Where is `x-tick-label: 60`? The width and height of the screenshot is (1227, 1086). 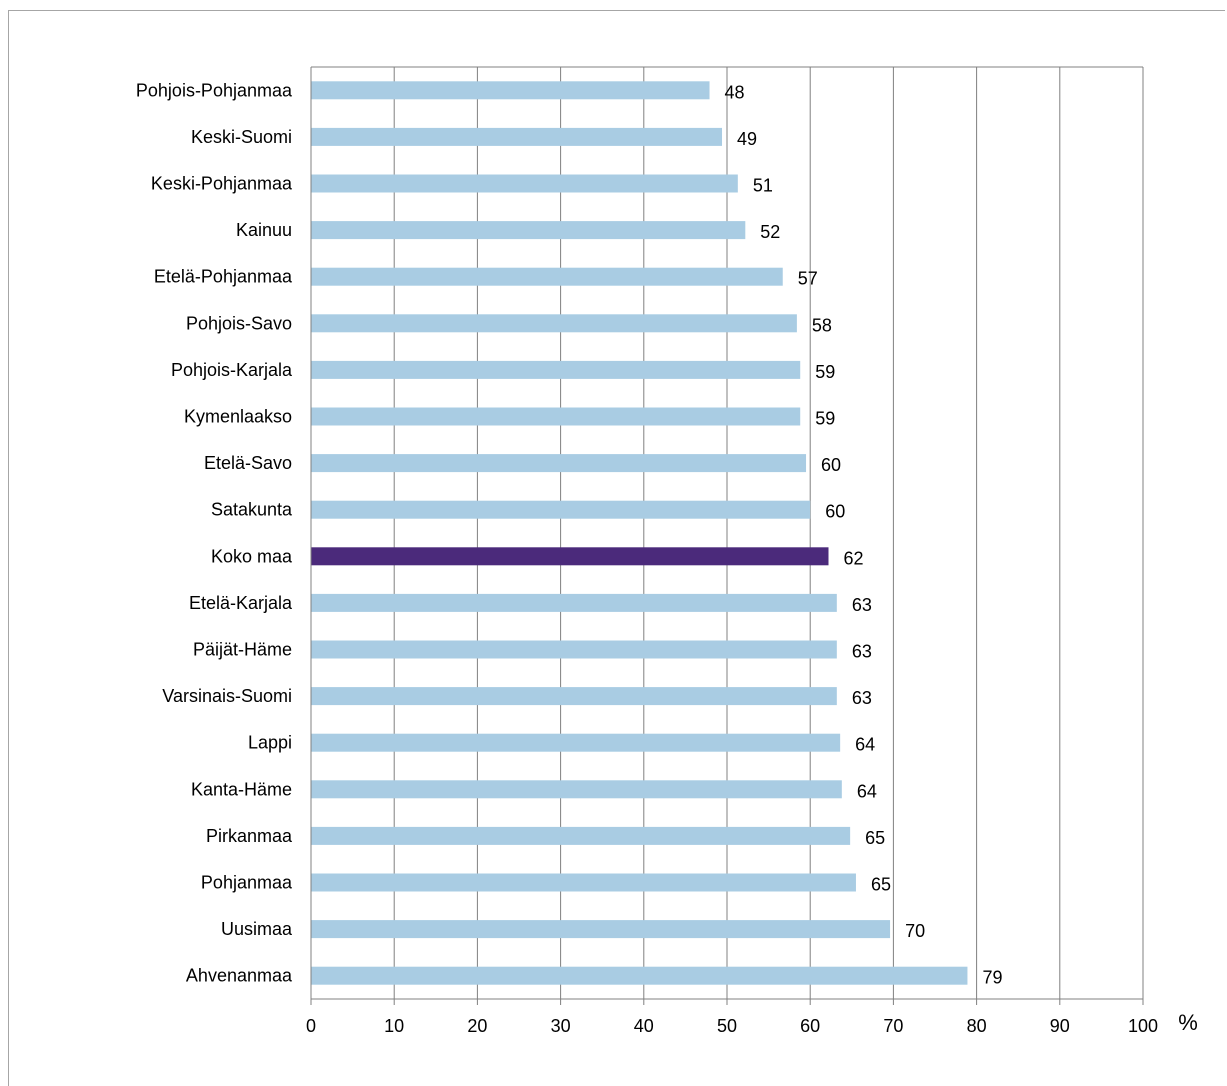
x-tick-label: 60 is located at coordinates (810, 1026).